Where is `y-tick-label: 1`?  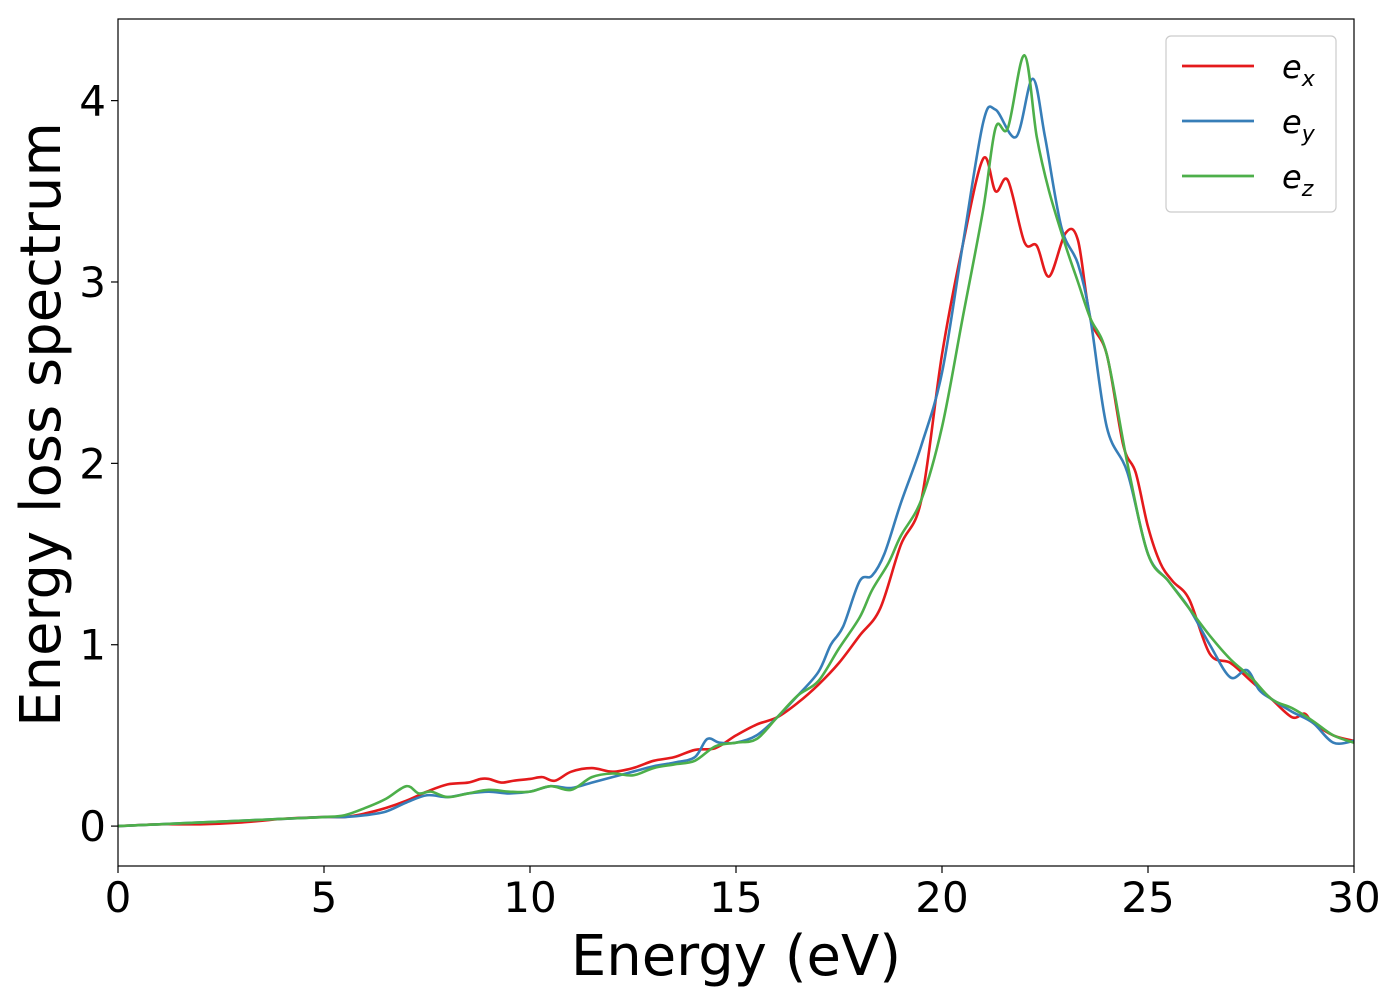 y-tick-label: 1 is located at coordinates (92, 645).